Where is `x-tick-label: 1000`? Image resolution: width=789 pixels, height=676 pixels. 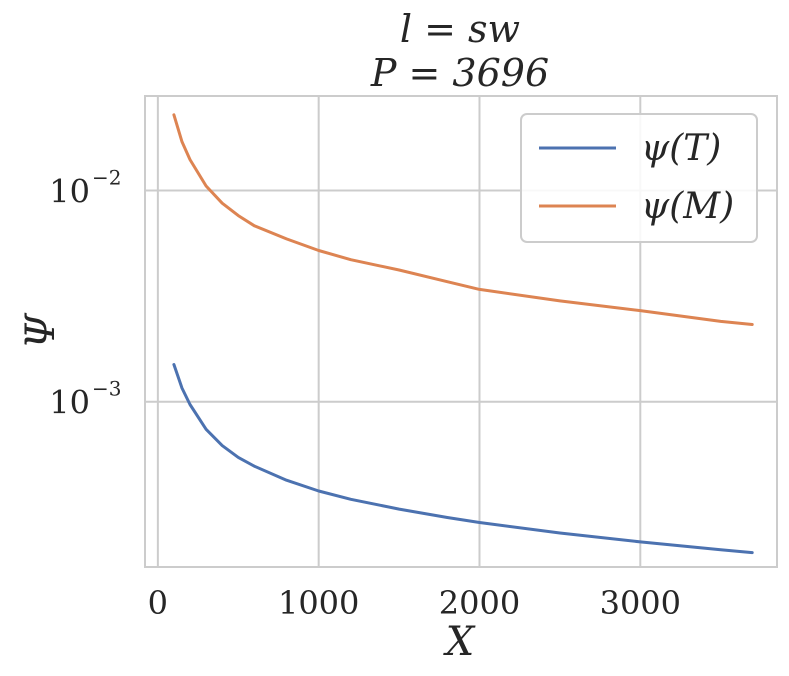 x-tick-label: 1000 is located at coordinates (318, 603).